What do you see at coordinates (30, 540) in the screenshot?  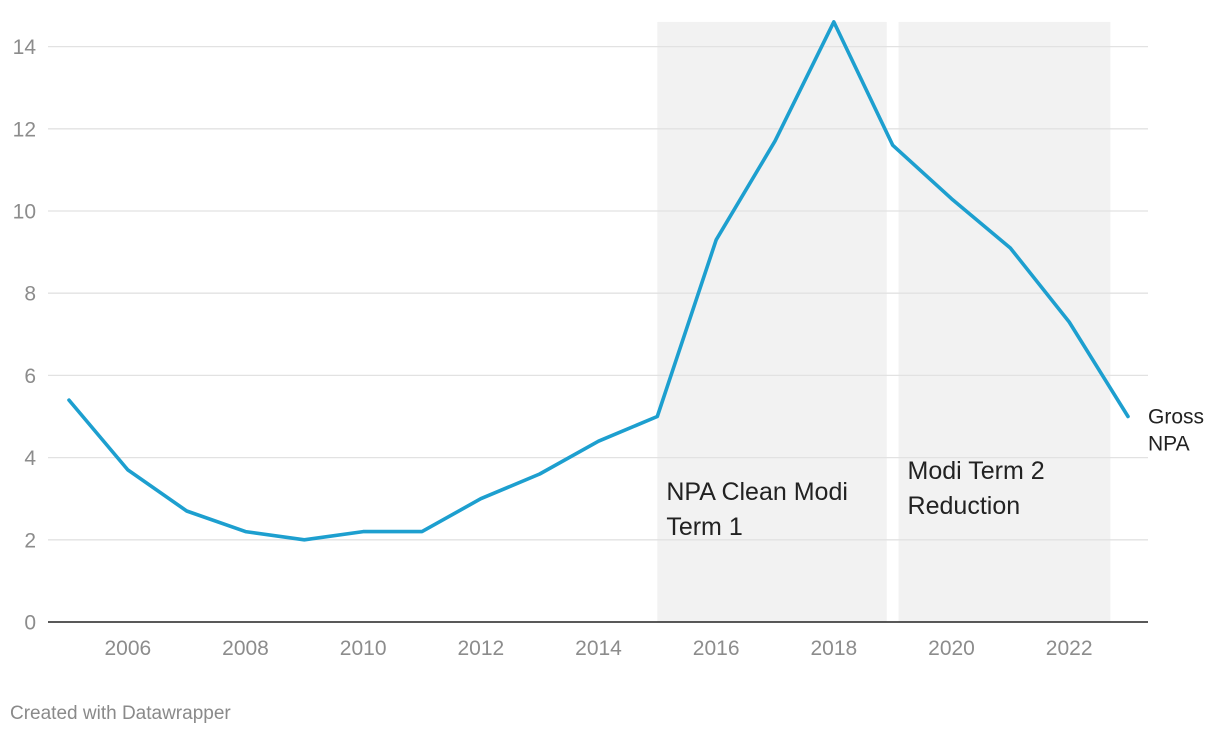 I see `y-tick-label: 2` at bounding box center [30, 540].